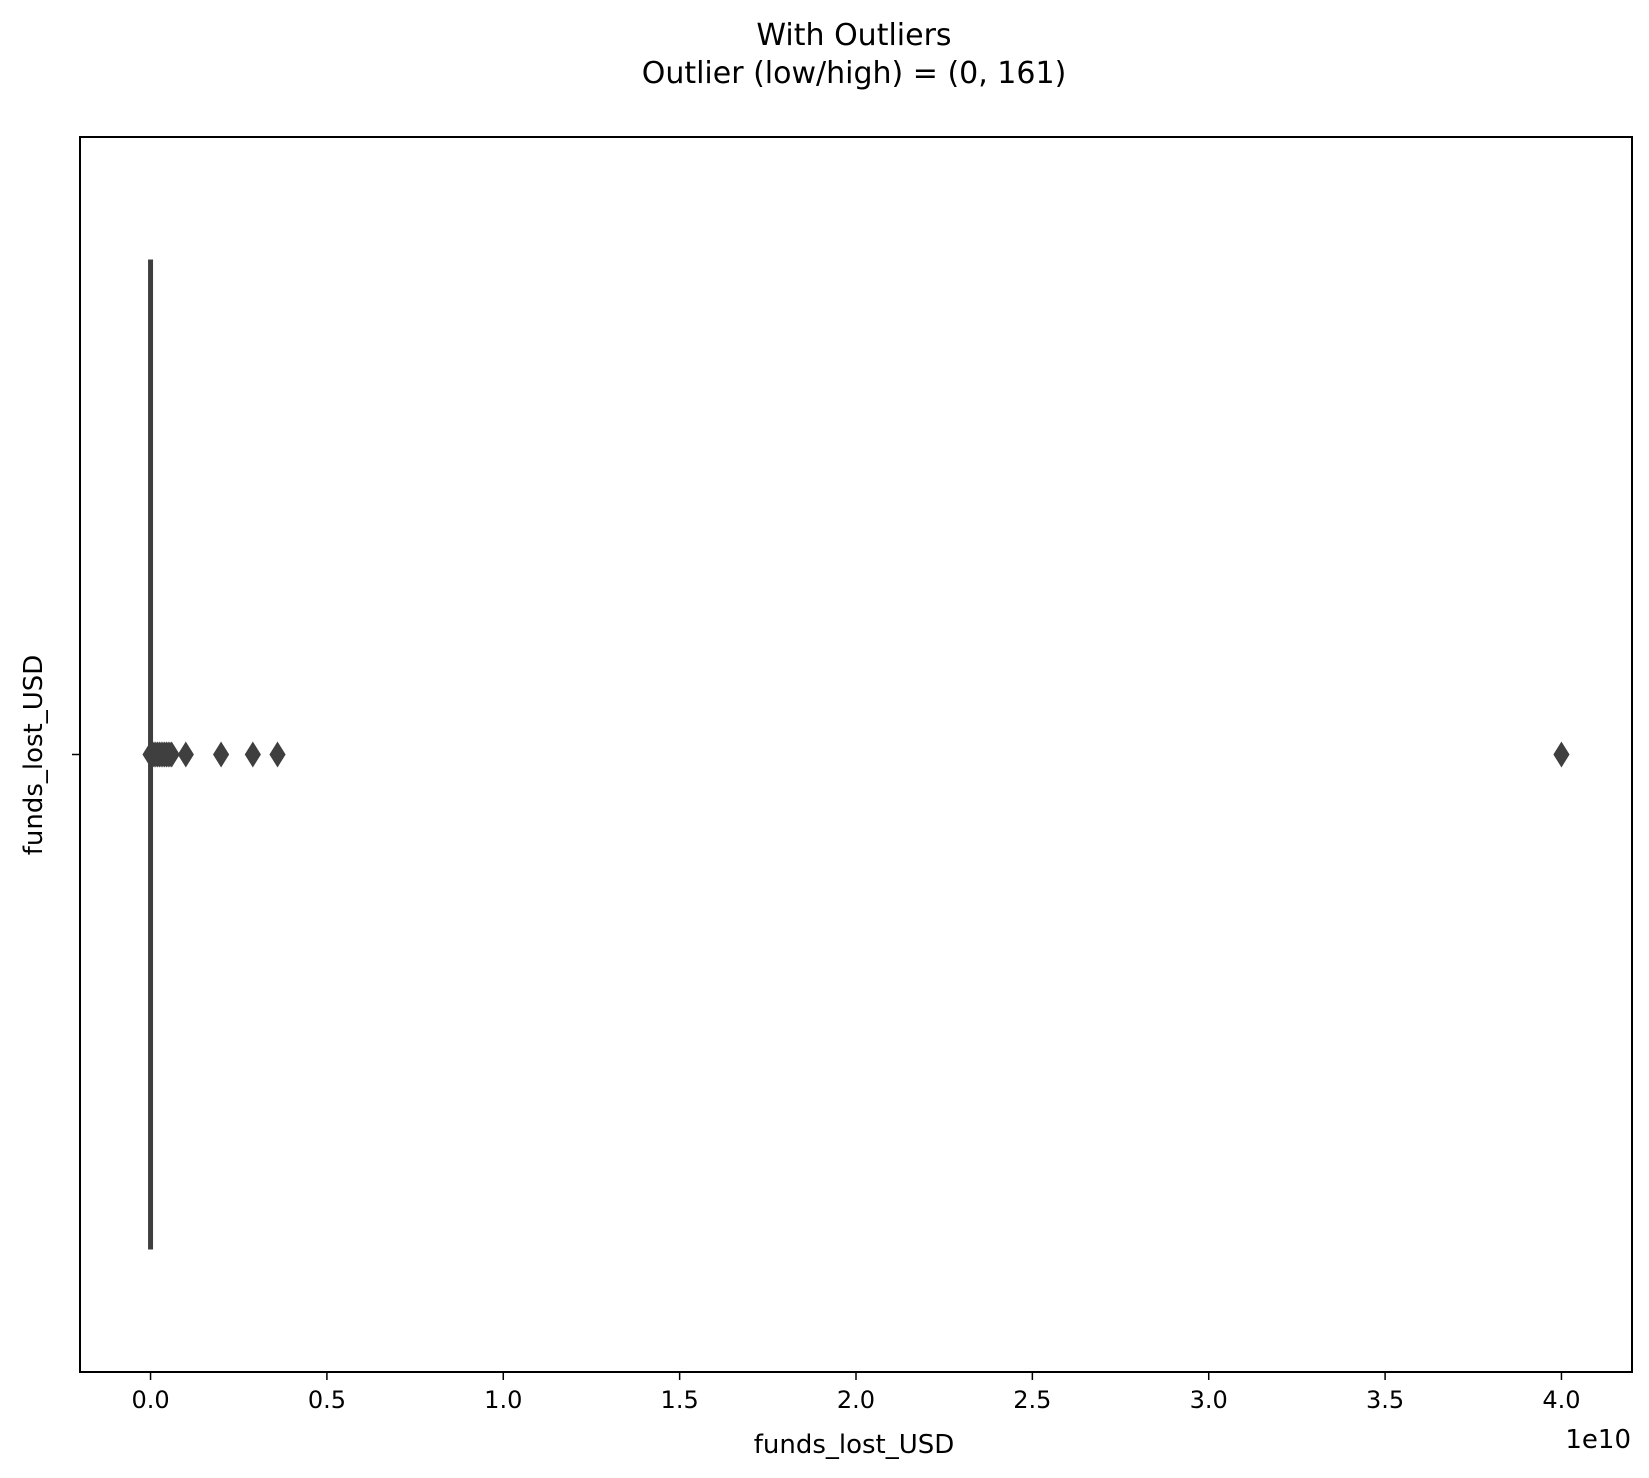 This screenshot has height=1478, width=1649. What do you see at coordinates (34, 755) in the screenshot?
I see `y-axis-label: funds_lost_USD` at bounding box center [34, 755].